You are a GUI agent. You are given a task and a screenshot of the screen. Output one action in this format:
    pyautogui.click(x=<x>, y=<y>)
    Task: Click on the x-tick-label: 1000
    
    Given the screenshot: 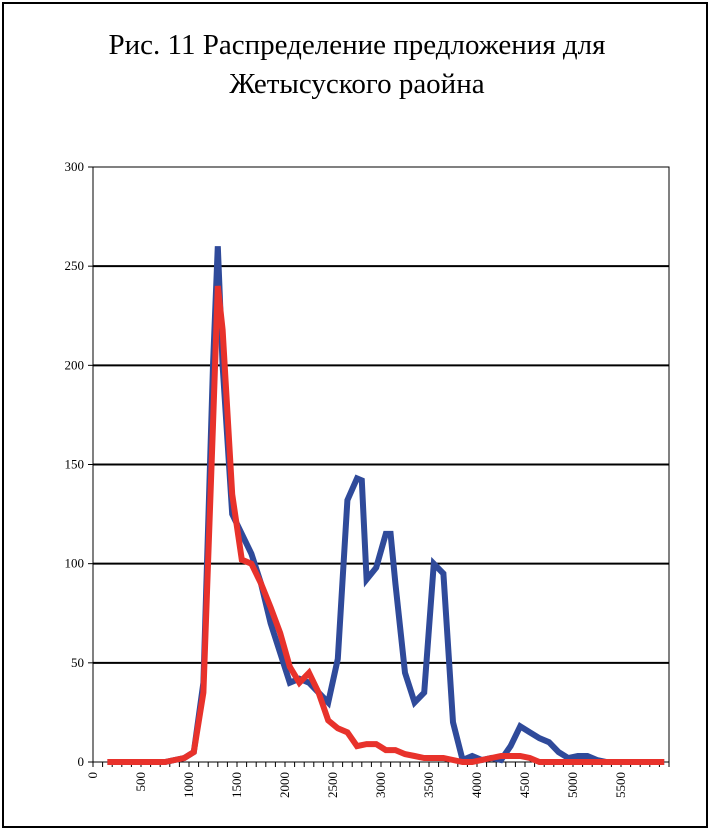 What is the action you would take?
    pyautogui.click(x=188, y=785)
    